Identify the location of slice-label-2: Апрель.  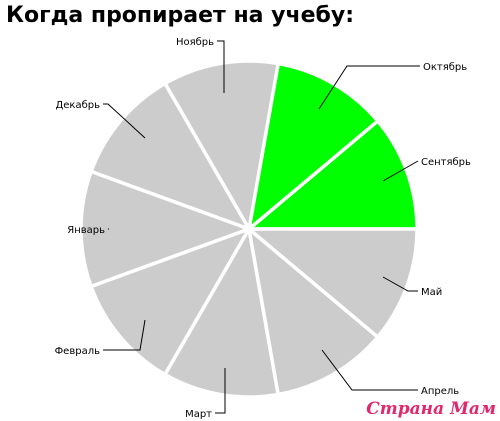
(440, 391).